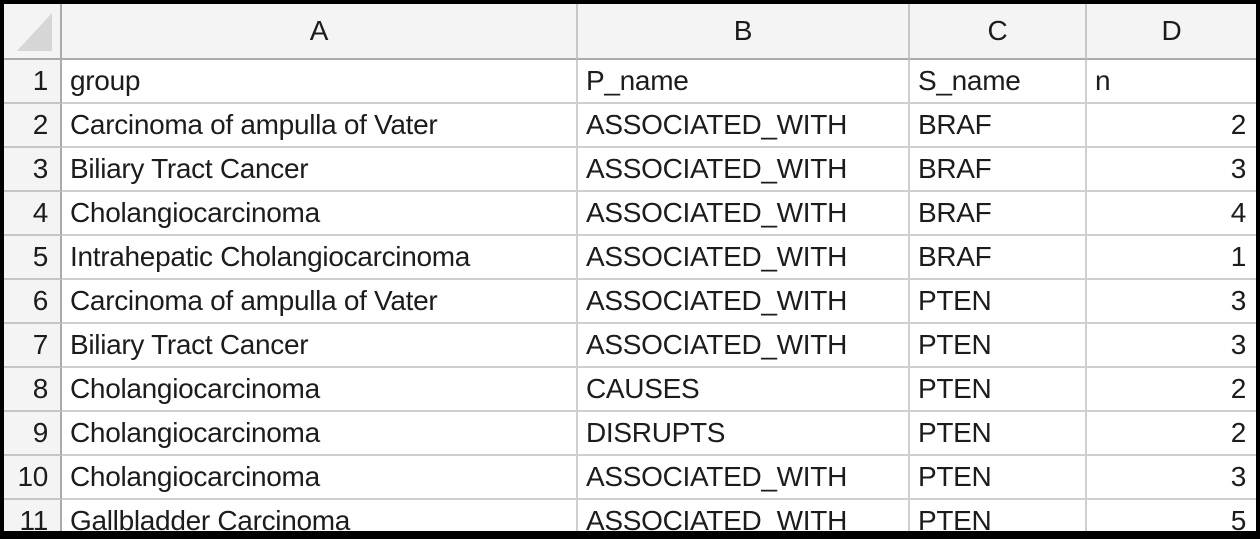 The width and height of the screenshot is (1260, 539). I want to click on cell-b10: ASSOCIATED_WITH, so click(744, 478).